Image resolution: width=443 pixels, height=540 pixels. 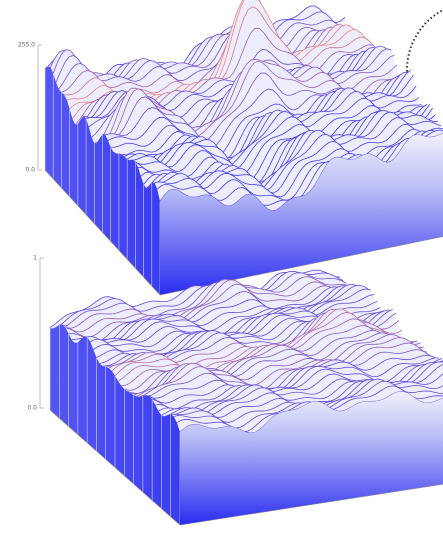 What do you see at coordinates (311, 458) in the screenshot?
I see `front-wall` at bounding box center [311, 458].